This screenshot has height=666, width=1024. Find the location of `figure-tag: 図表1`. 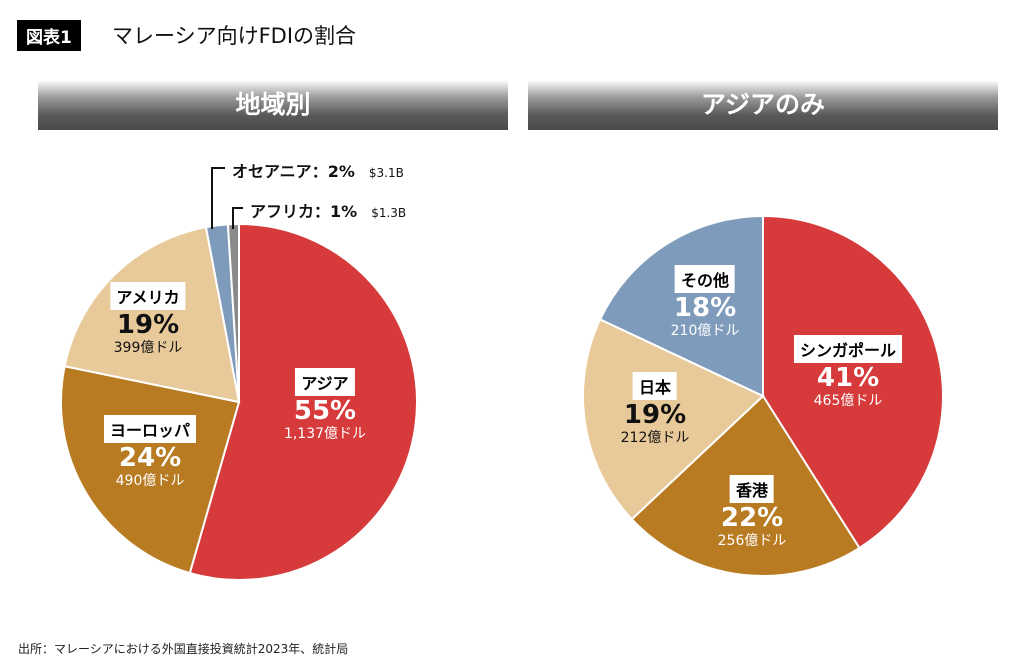

figure-tag: 図表1 is located at coordinates (49, 35).